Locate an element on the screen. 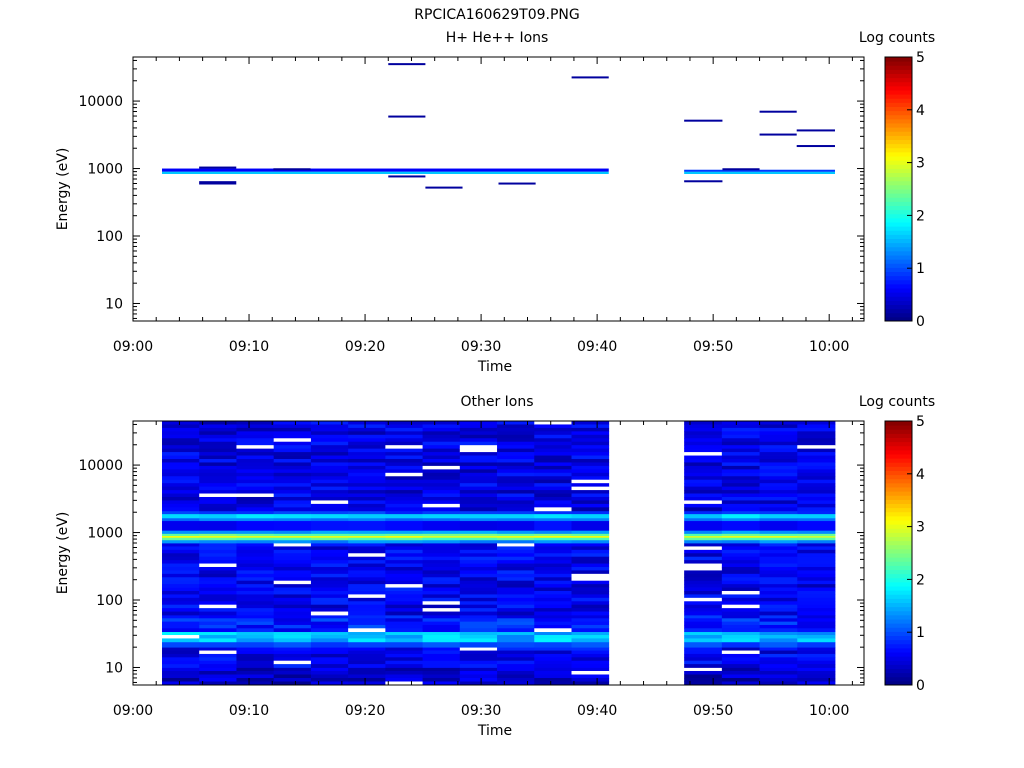 Image resolution: width=1024 pixels, height=768 pixels. x-axis-label: Time is located at coordinates (494, 731).